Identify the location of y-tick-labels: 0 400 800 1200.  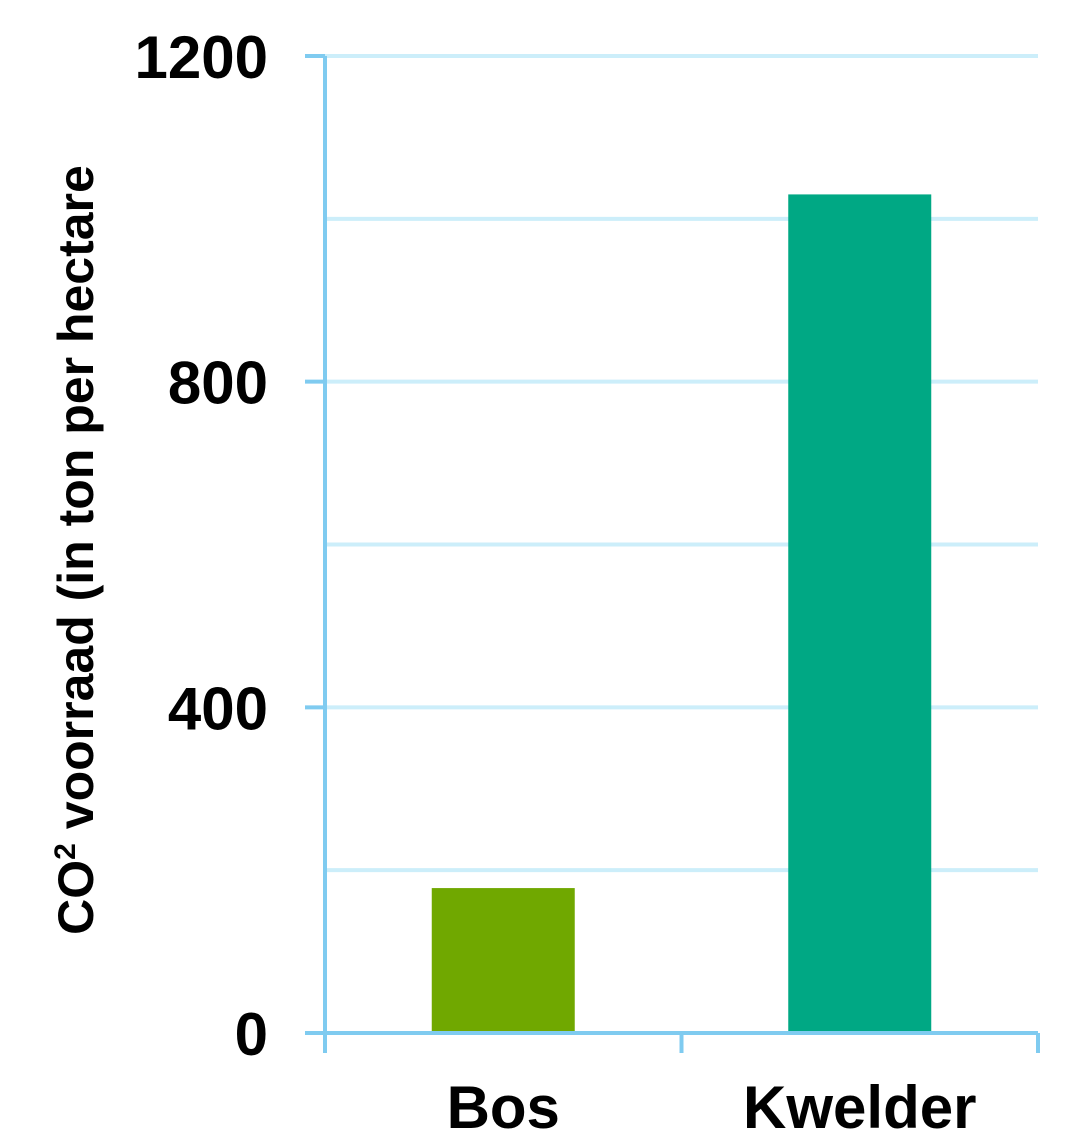
(201, 546).